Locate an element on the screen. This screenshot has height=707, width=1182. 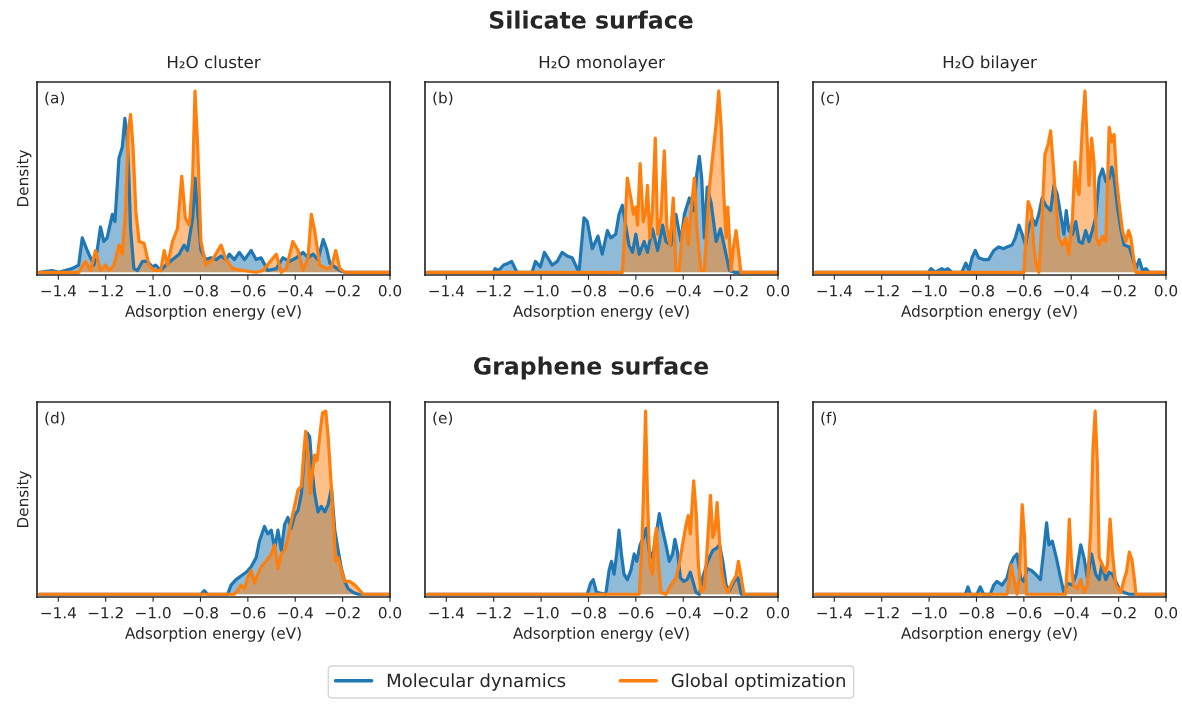
annotation: (a) is located at coordinates (55, 98).